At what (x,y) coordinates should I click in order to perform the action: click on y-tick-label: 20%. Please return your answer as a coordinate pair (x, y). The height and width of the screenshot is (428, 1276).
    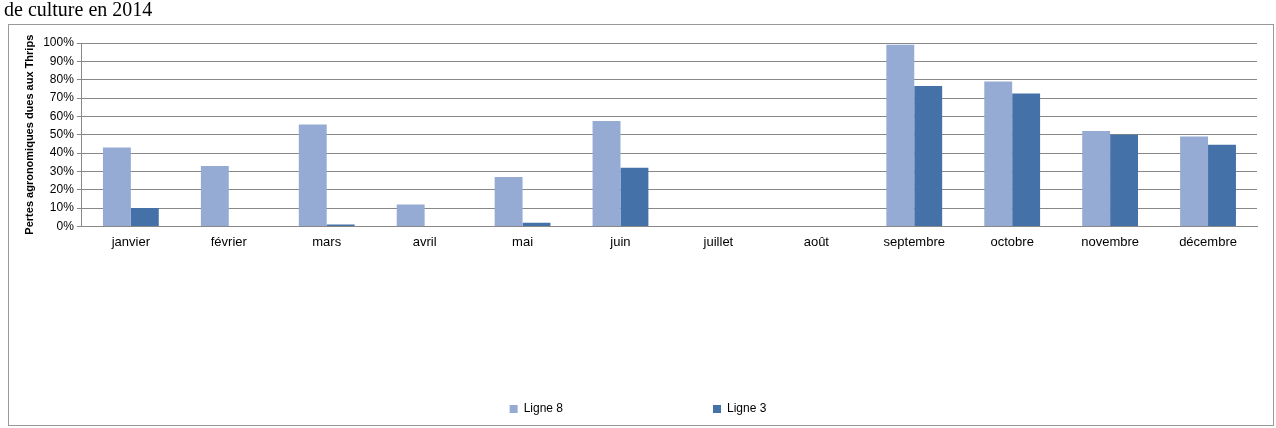
    Looking at the image, I should click on (62, 189).